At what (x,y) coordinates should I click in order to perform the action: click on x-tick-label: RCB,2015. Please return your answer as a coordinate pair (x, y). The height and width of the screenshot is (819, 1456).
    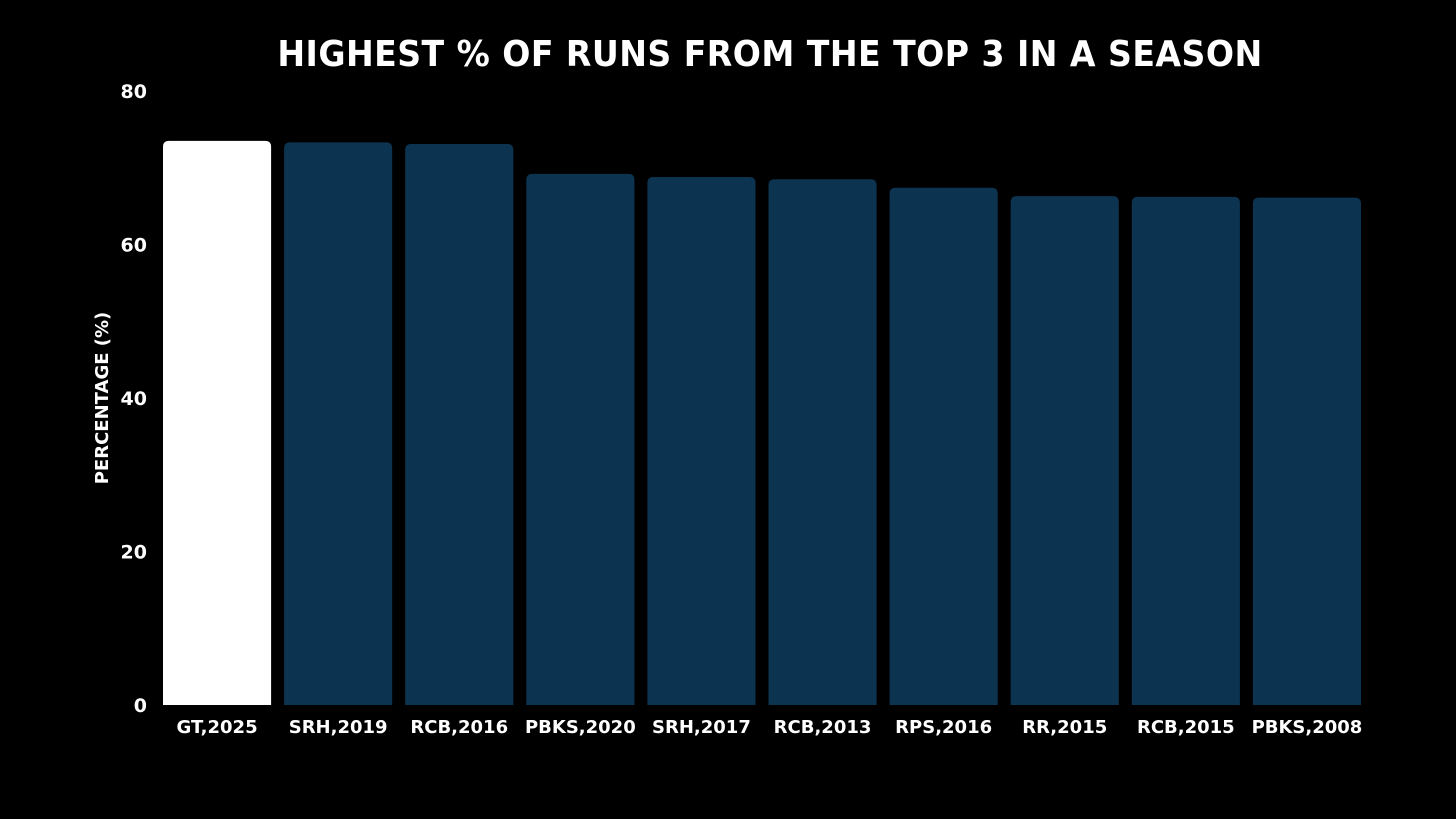
    Looking at the image, I should click on (1186, 727).